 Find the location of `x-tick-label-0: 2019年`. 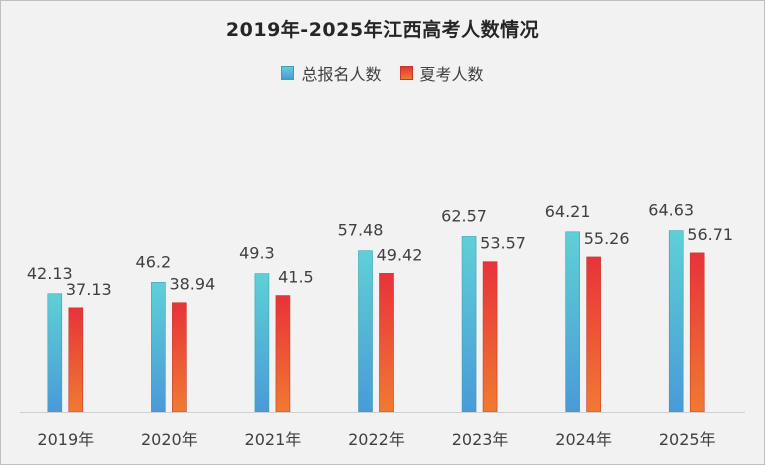

x-tick-label-0: 2019年 is located at coordinates (65, 439).